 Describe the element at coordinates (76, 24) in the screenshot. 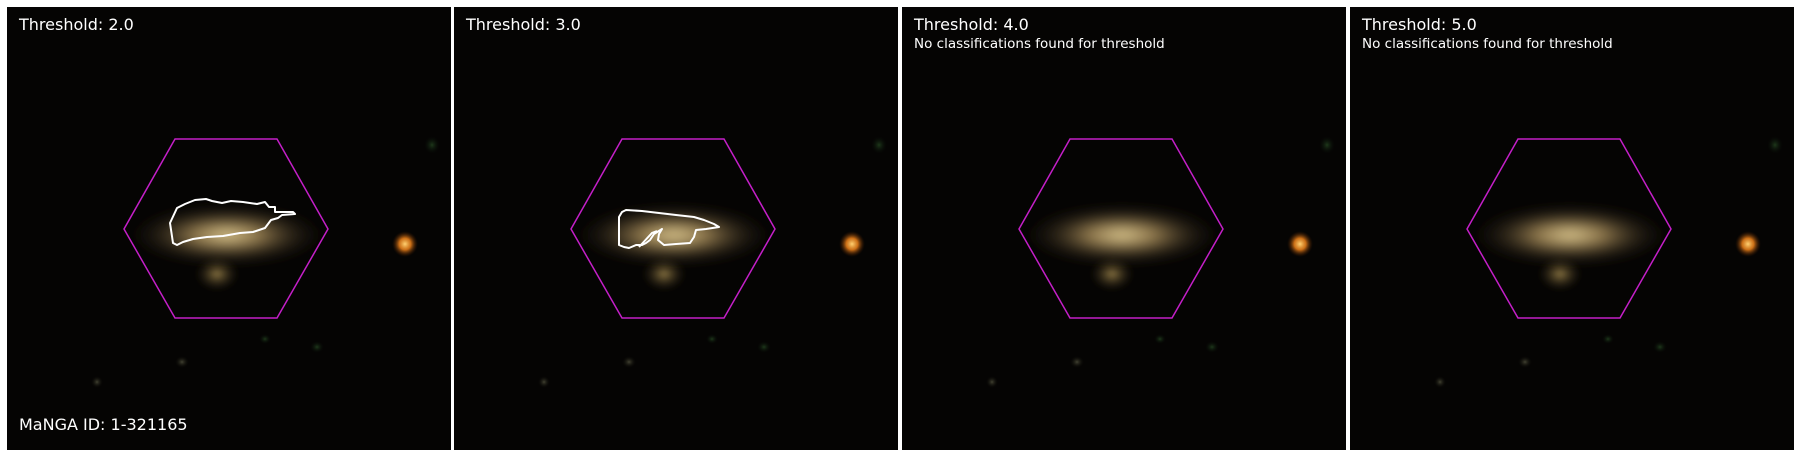

I see `panel-title: Threshold: 2.0` at that location.